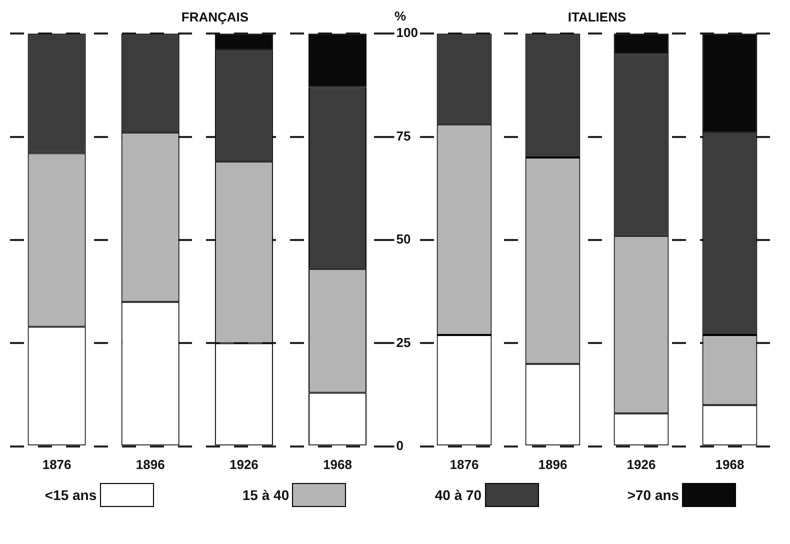 The width and height of the screenshot is (790, 544). I want to click on y-axis-title: %, so click(400, 16).